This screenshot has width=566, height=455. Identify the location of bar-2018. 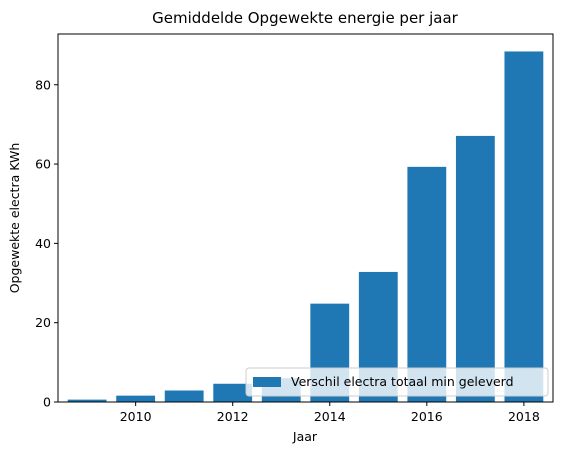
(524, 227).